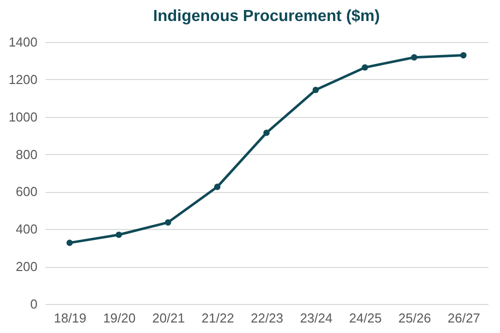 Image resolution: width=500 pixels, height=333 pixels. Describe the element at coordinates (70, 318) in the screenshot. I see `x-tick-label: 18/19` at that location.